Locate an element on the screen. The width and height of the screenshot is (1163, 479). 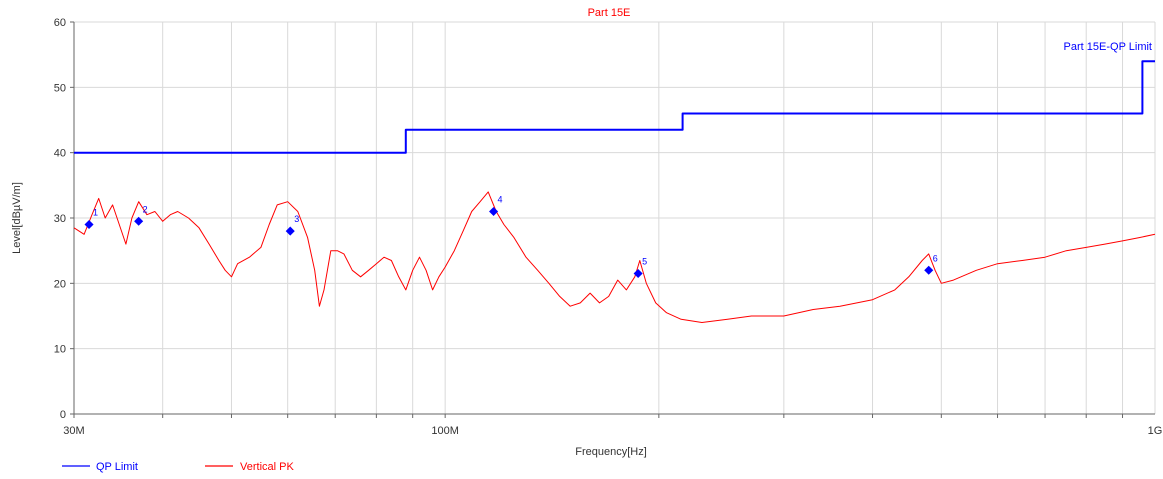
y-tick-label: 40 is located at coordinates (60, 154).